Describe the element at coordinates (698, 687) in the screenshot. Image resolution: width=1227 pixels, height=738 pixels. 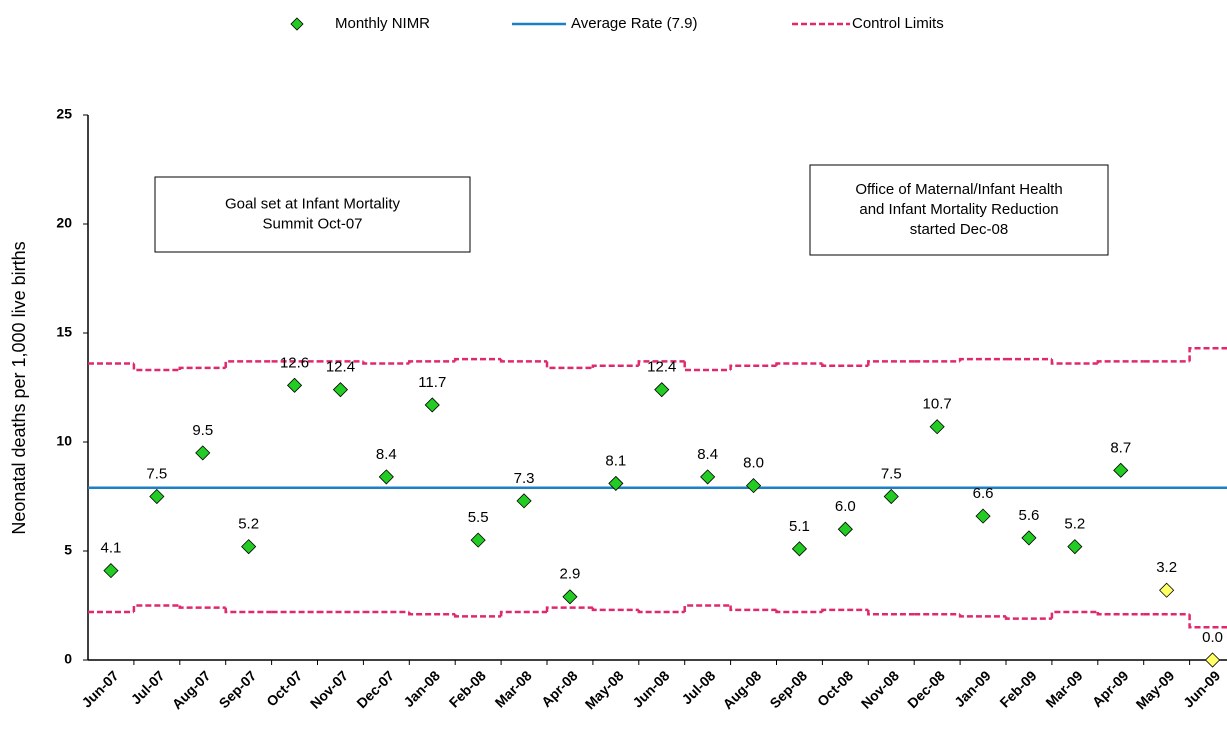
I see `x-tick-label: Jul-08` at that location.